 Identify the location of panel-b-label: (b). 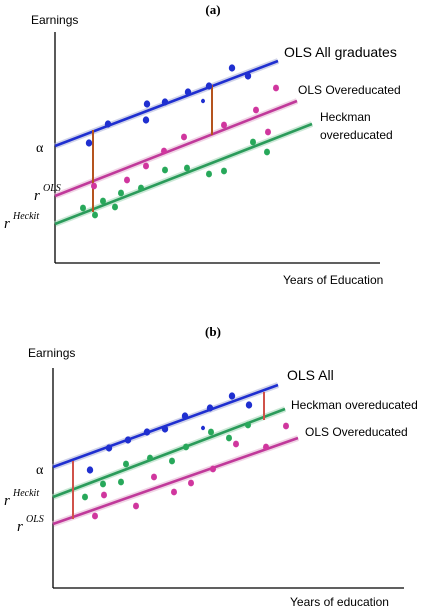
(213, 331).